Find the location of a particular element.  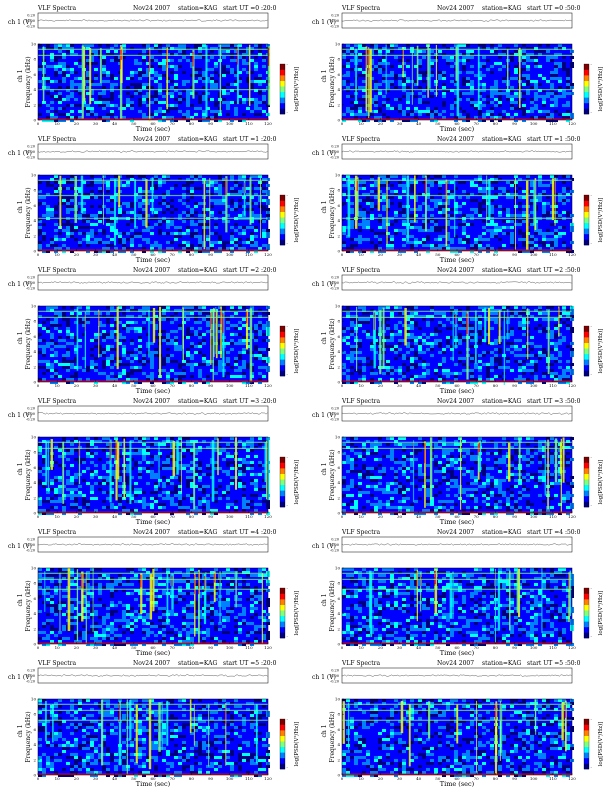

colorbar-frame is located at coordinates (282, 351).